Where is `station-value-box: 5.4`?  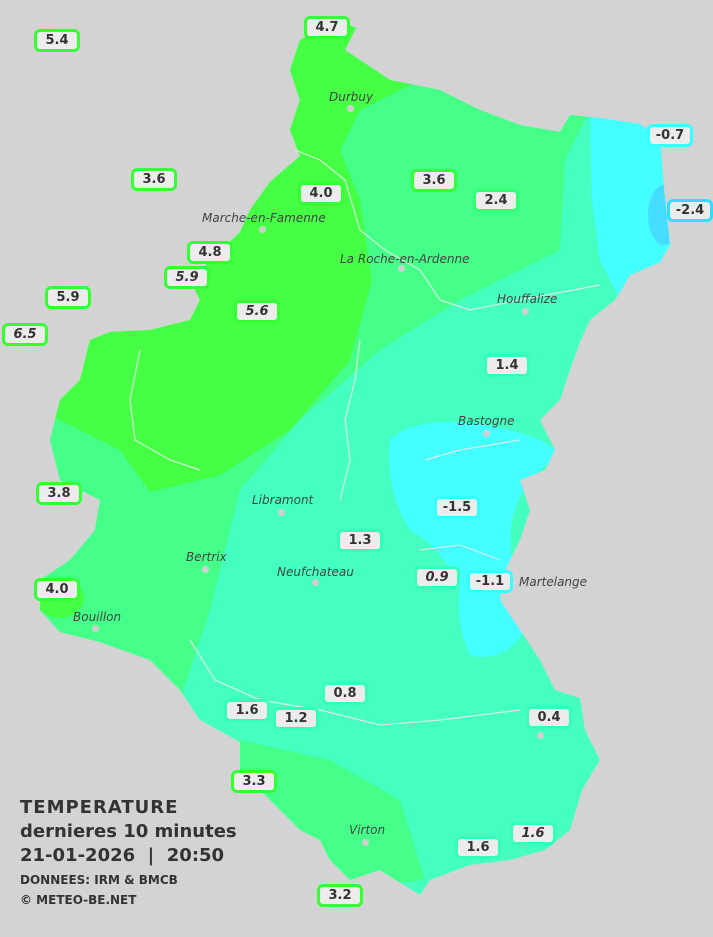
station-value-box: 5.4 is located at coordinates (57, 40).